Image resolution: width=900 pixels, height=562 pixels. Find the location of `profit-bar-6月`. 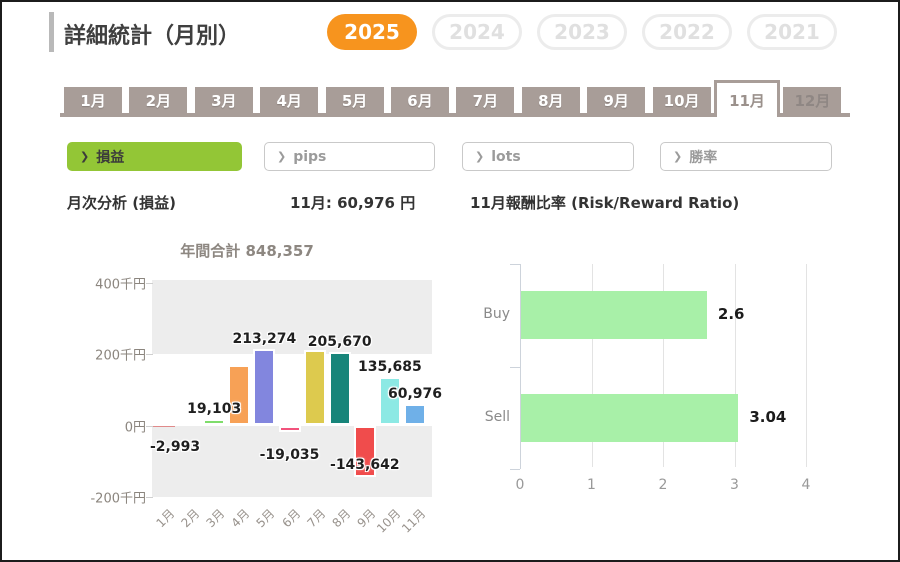

profit-bar-6月 is located at coordinates (289, 429).